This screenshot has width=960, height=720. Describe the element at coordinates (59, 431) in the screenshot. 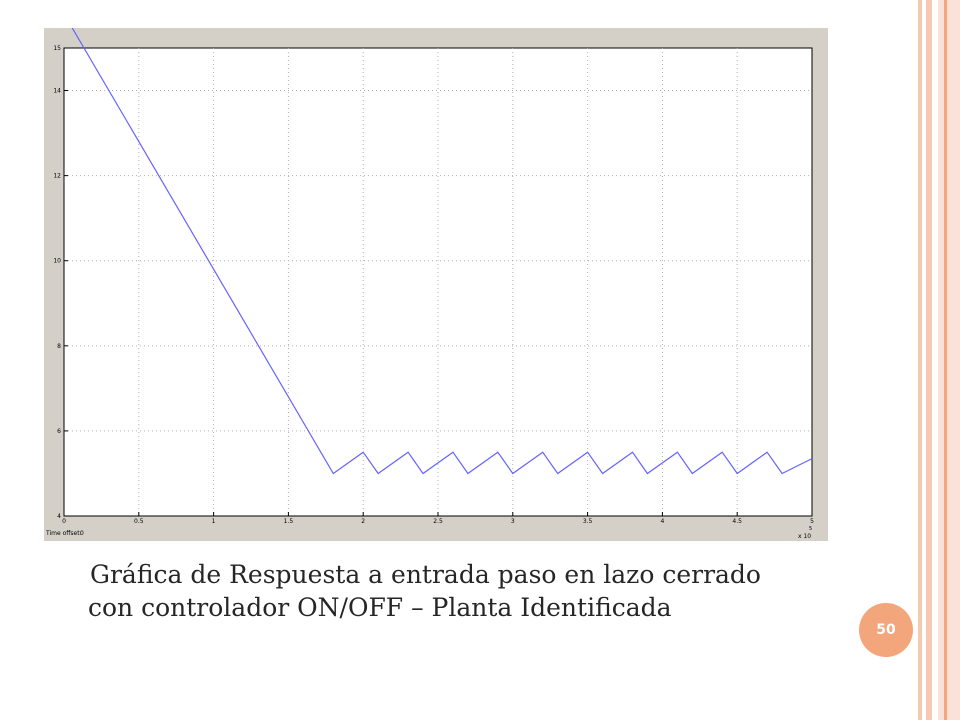

I see `y-tick-label: 6` at that location.